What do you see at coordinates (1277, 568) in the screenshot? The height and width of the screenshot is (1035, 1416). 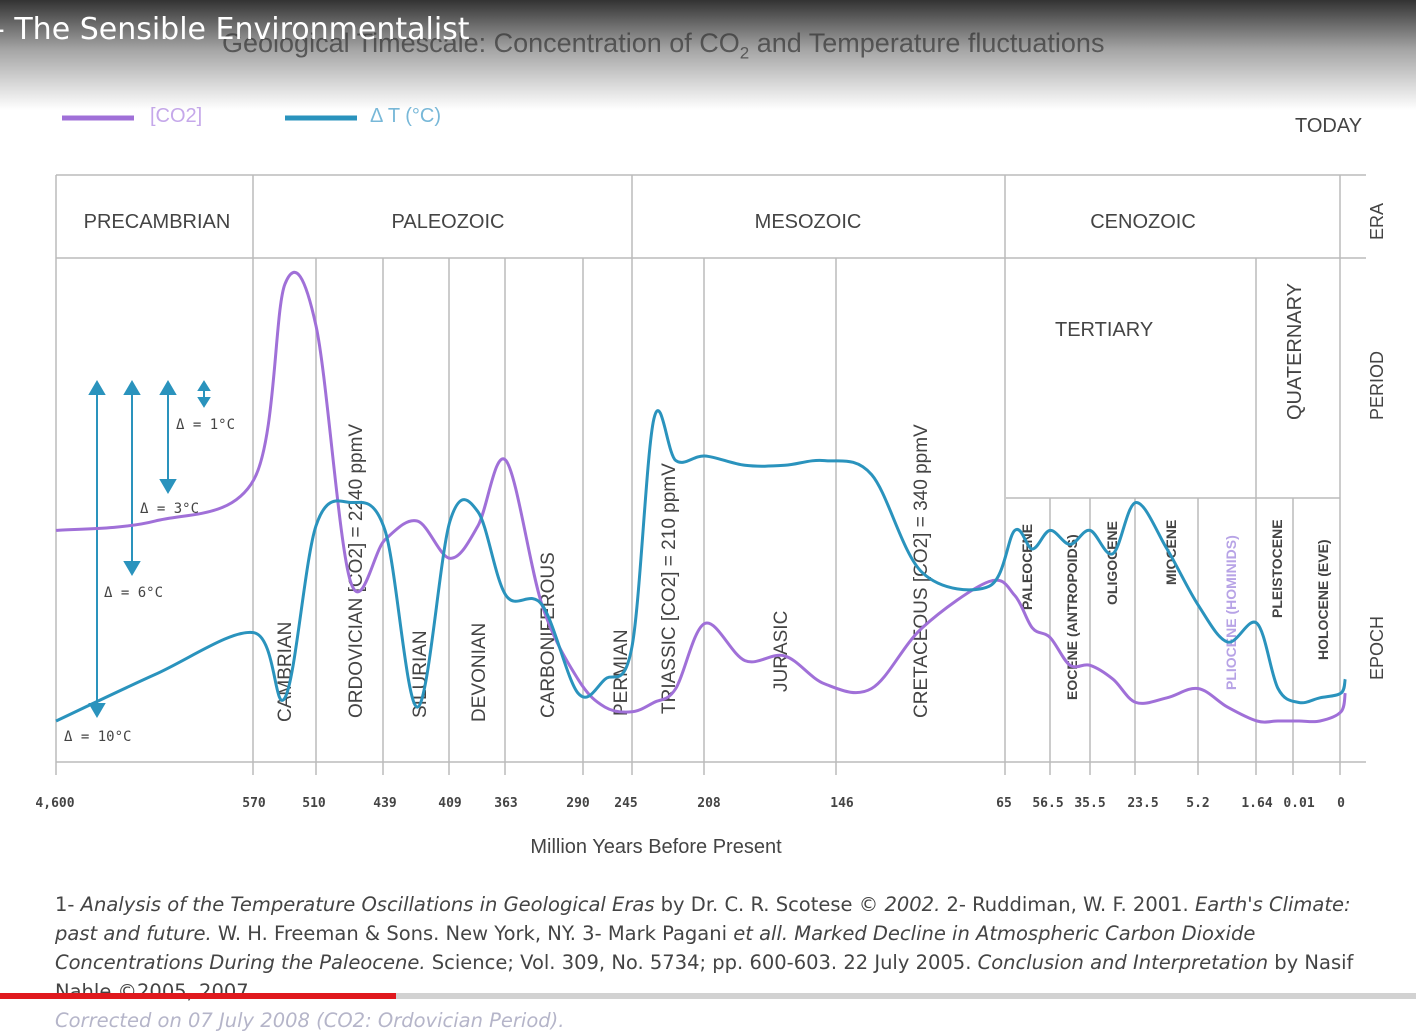 I see `epoch-label-pleistocene: PLEISTOCENE` at bounding box center [1277, 568].